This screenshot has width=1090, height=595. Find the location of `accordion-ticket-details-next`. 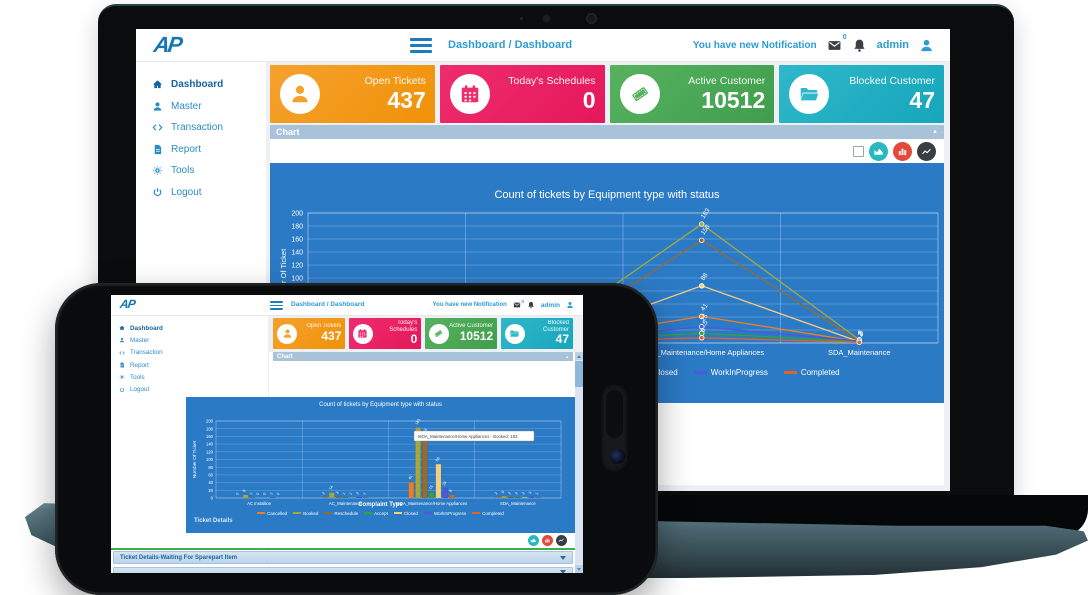

accordion-ticket-details-next is located at coordinates (343, 570).